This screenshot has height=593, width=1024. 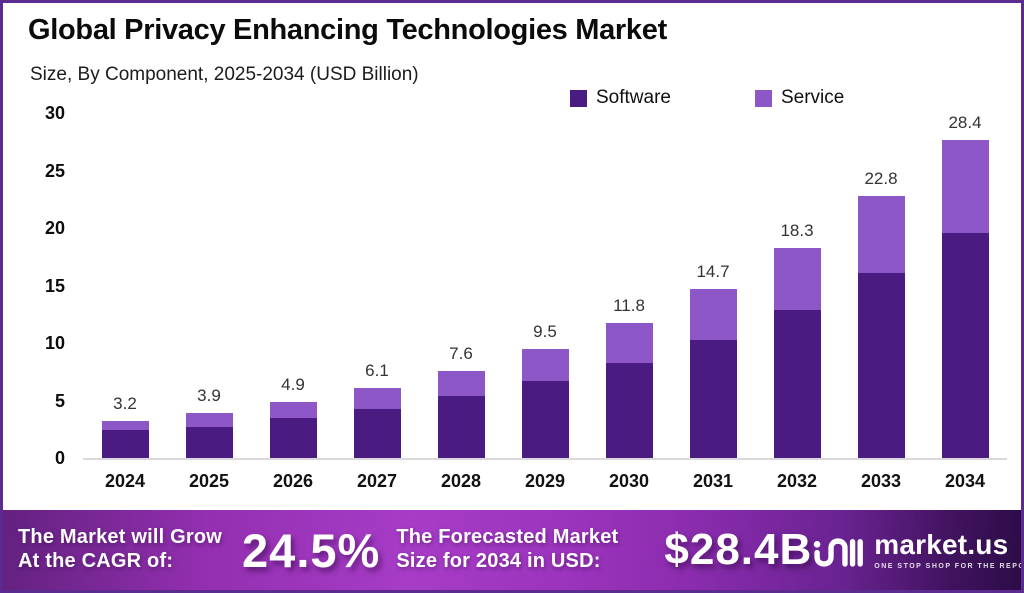 I want to click on bar-value-label: 22.8, so click(x=881, y=178).